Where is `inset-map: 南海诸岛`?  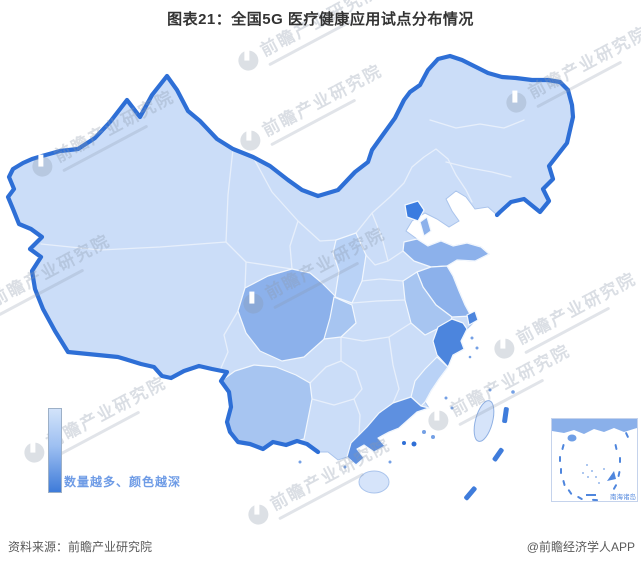
inset-map: 南海诸岛 is located at coordinates (594, 460).